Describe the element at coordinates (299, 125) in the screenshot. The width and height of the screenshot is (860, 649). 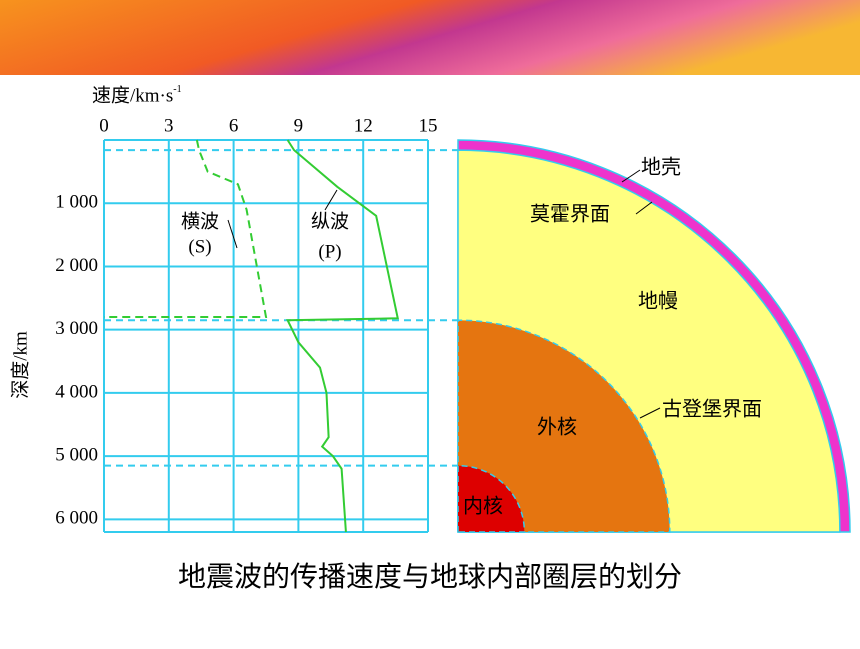
I see `x-tick-label: 9` at that location.